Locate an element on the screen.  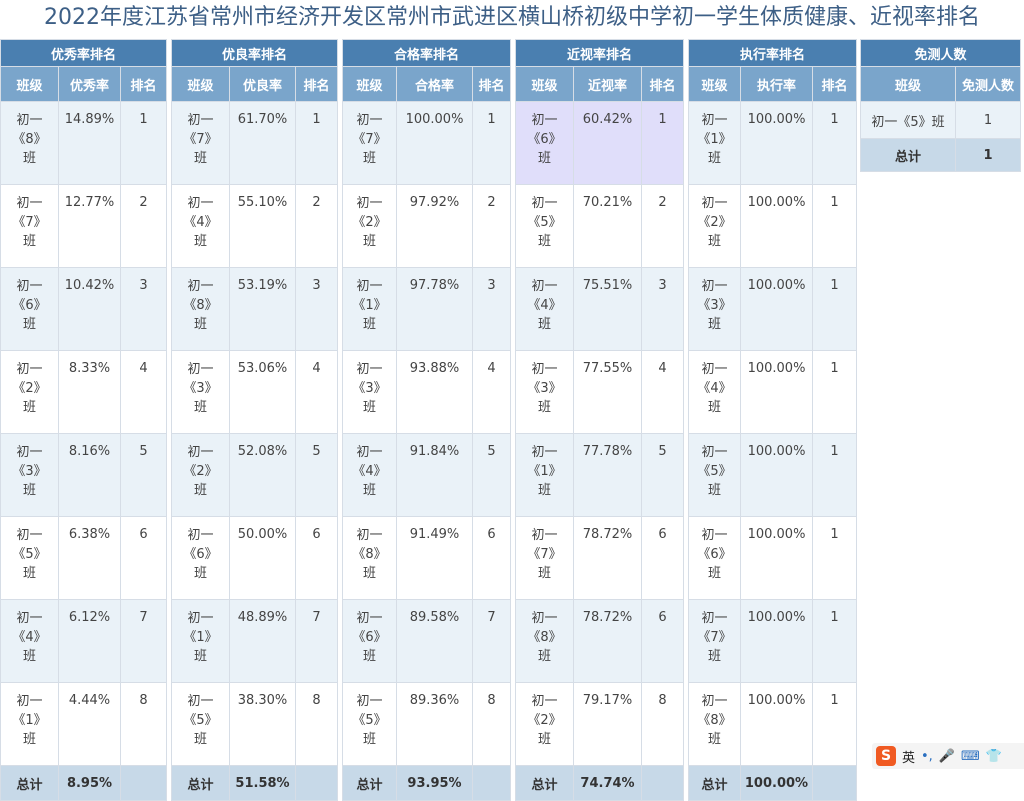
table-row: 初一 《8》班 14.89% 1 is located at coordinates (84, 143).